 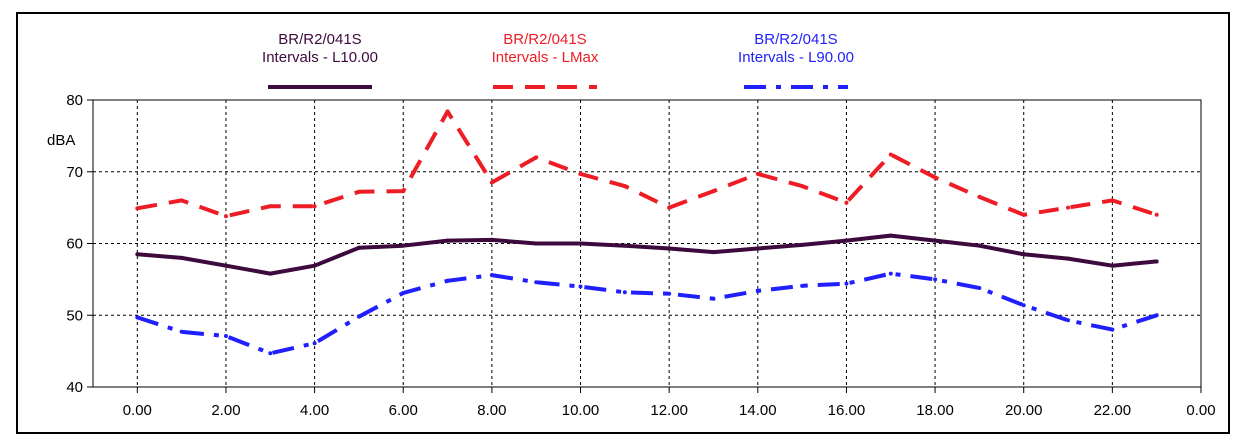 What do you see at coordinates (669, 410) in the screenshot?
I see `x-tick-label: 12.00` at bounding box center [669, 410].